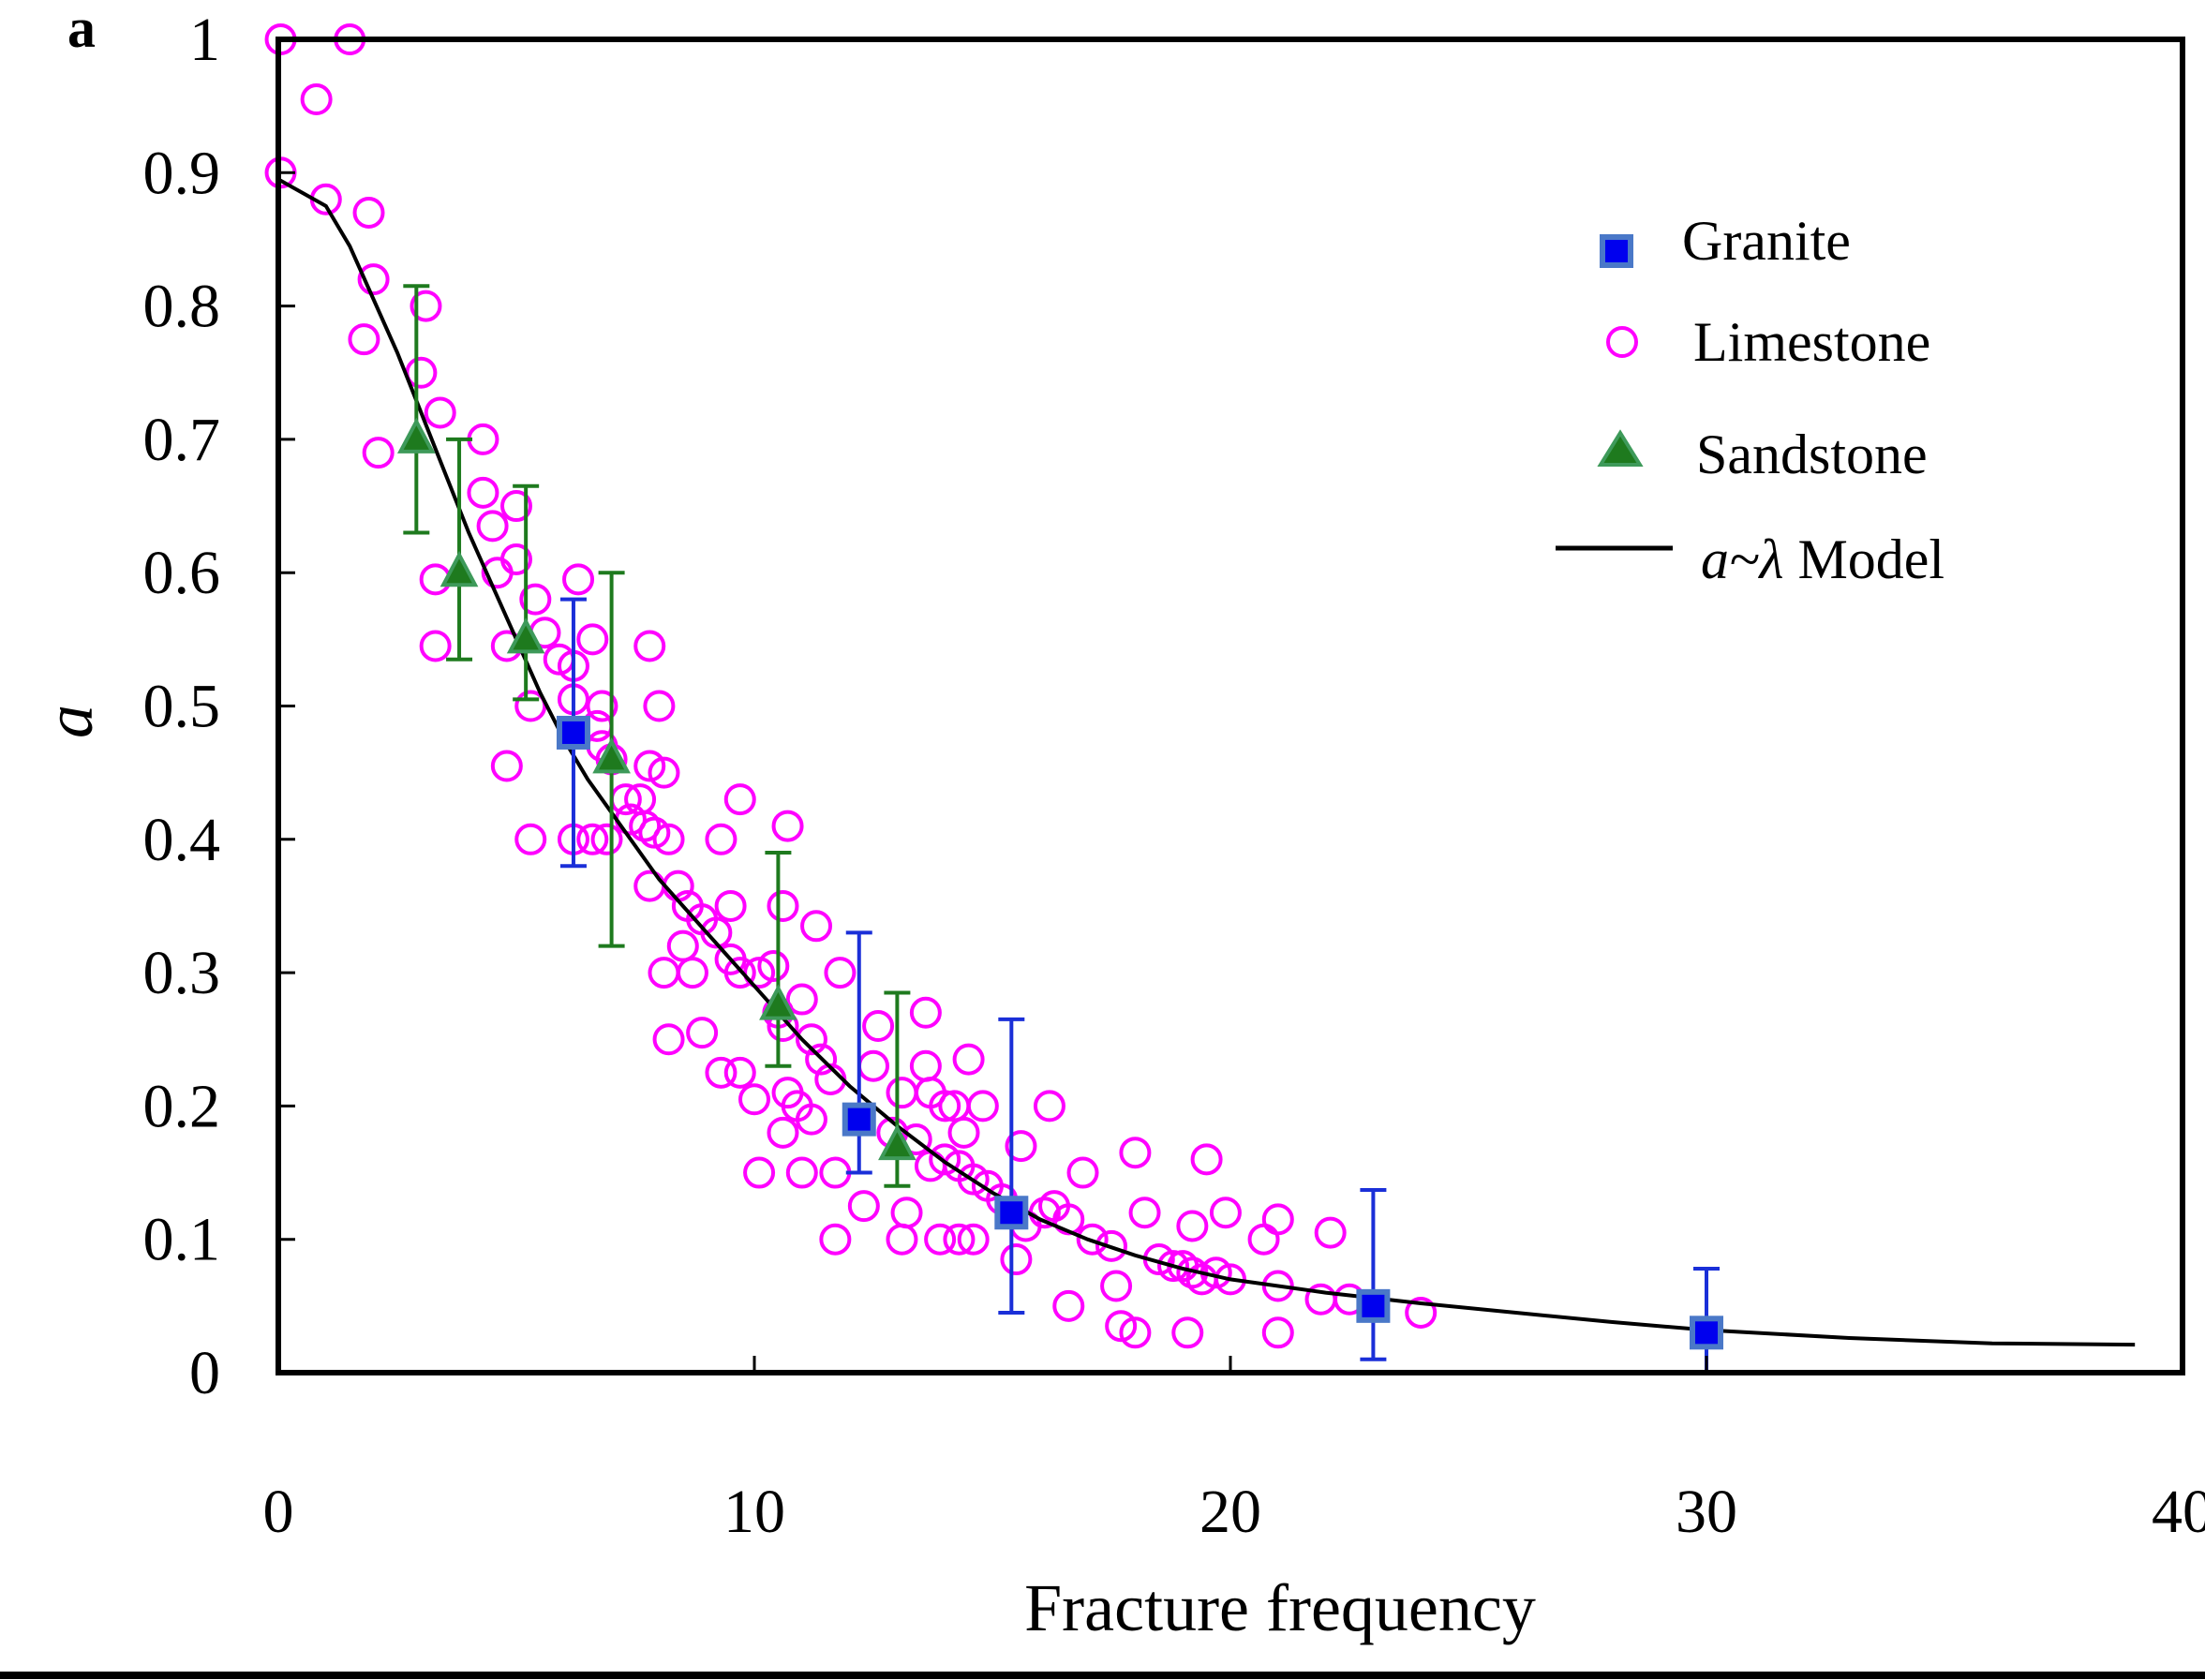  Describe the element at coordinates (182, 973) in the screenshot. I see `y-tick-label: 0.3` at that location.